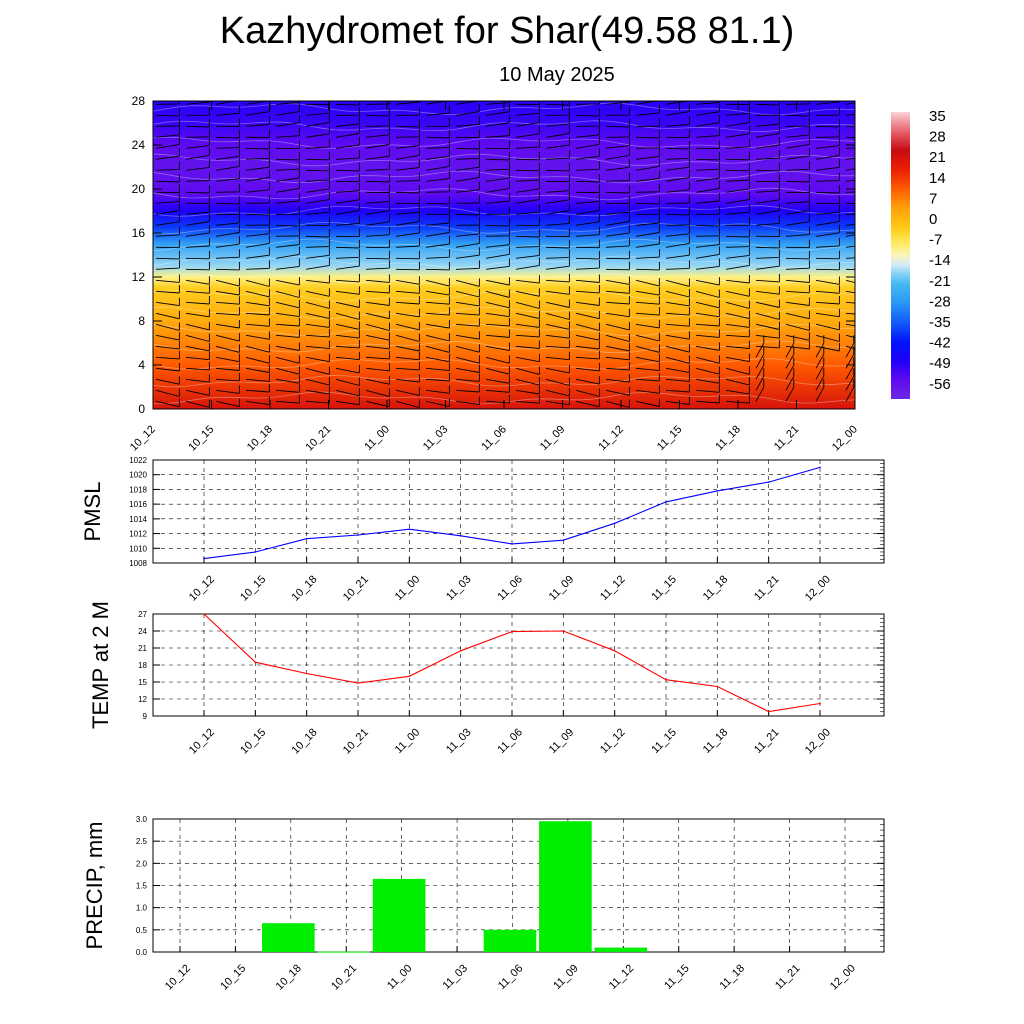  Describe the element at coordinates (139, 233) in the screenshot. I see `heatmap-y-label: 16` at that location.